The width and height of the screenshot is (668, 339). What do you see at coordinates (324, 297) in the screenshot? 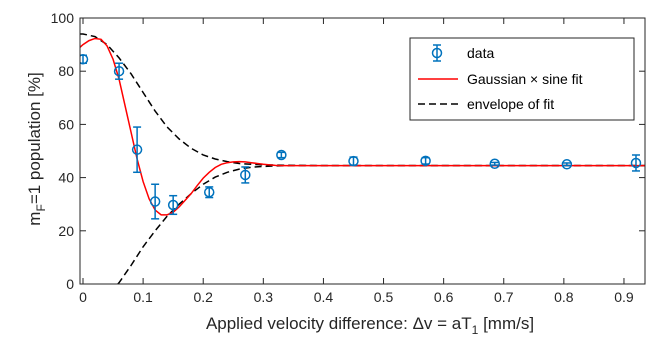
I see `x-tick-label: 0.4` at bounding box center [324, 297].